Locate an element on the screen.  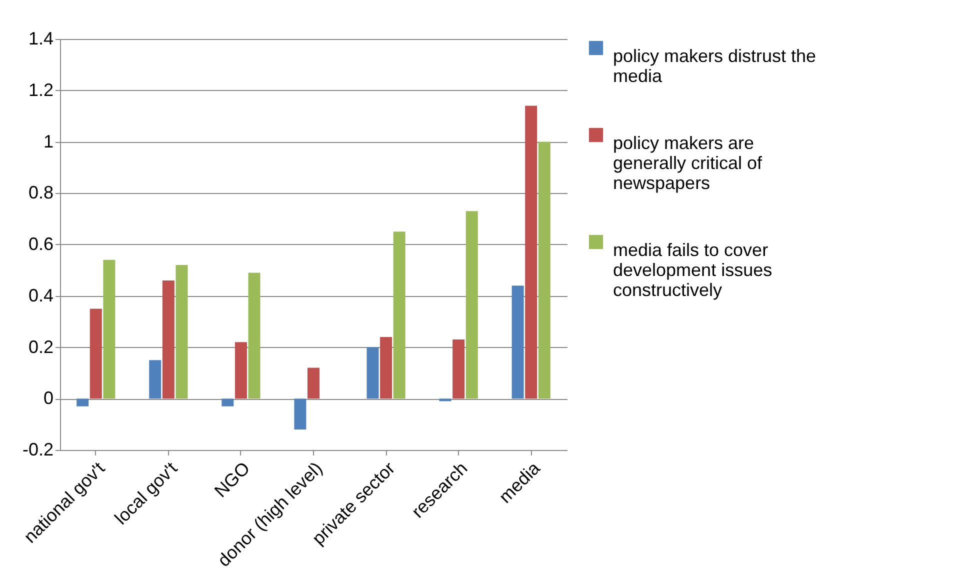
y-tick-label: 0.8 is located at coordinates (41, 192).